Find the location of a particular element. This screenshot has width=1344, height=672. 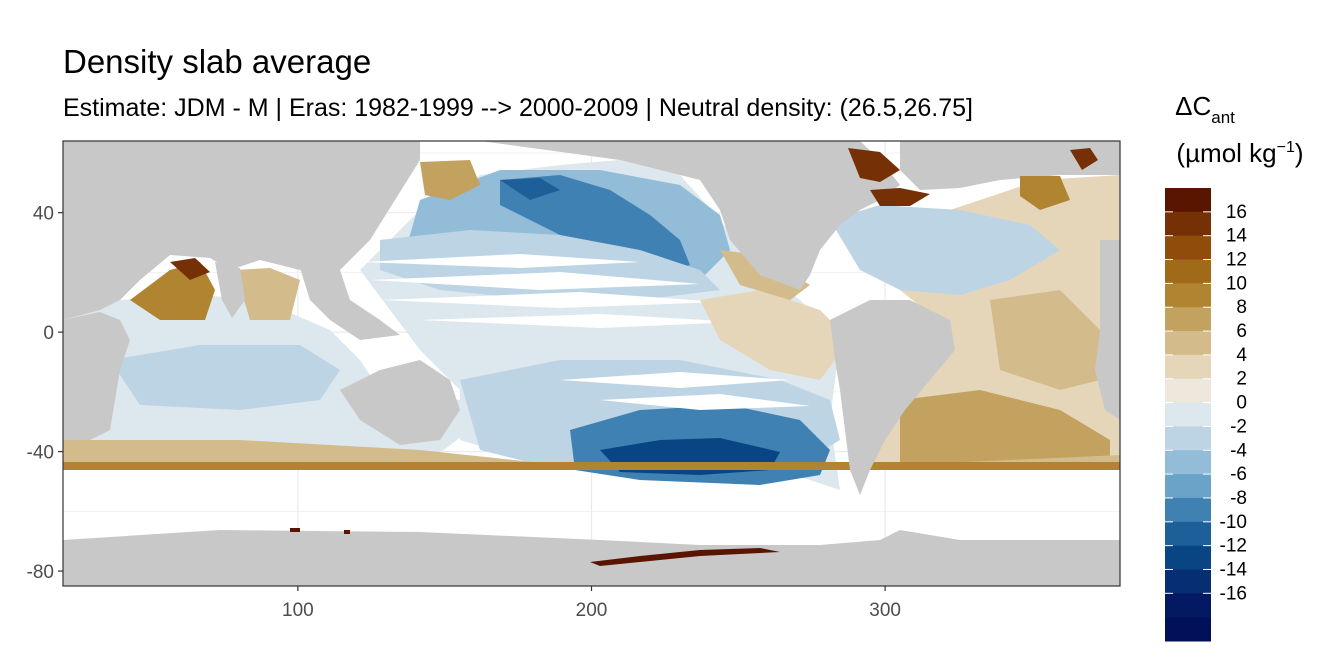

x-tick-label: 300 is located at coordinates (885, 610).